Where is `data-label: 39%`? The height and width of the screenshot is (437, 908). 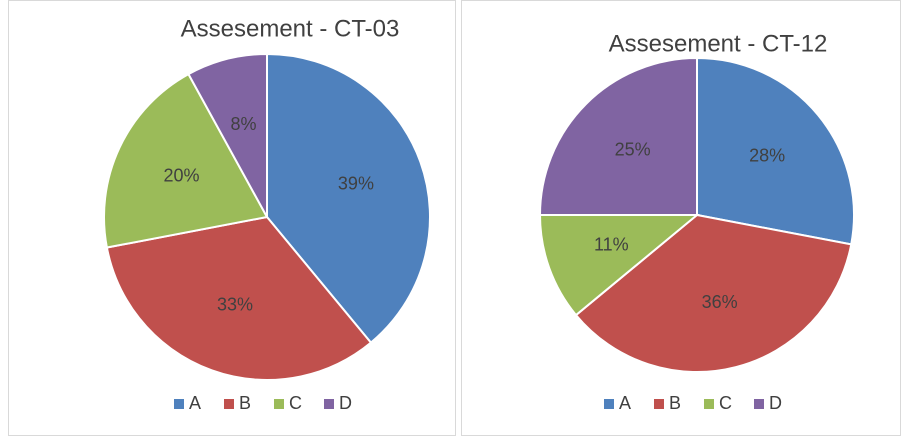 data-label: 39% is located at coordinates (356, 184).